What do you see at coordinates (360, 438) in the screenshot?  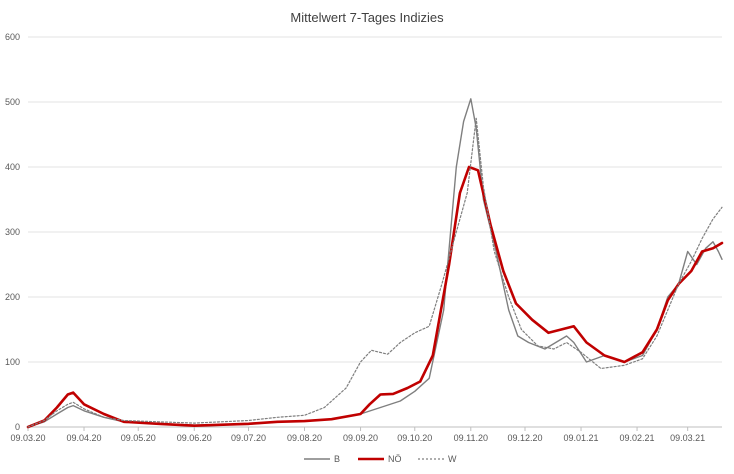 I see `x-tick-label: 09.09.20` at bounding box center [360, 438].